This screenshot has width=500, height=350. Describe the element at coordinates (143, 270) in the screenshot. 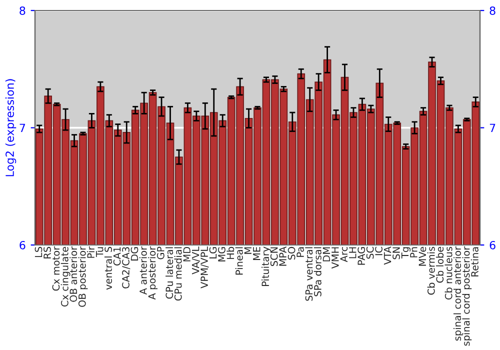

I see `x-tick-label: A anterior` at that location.